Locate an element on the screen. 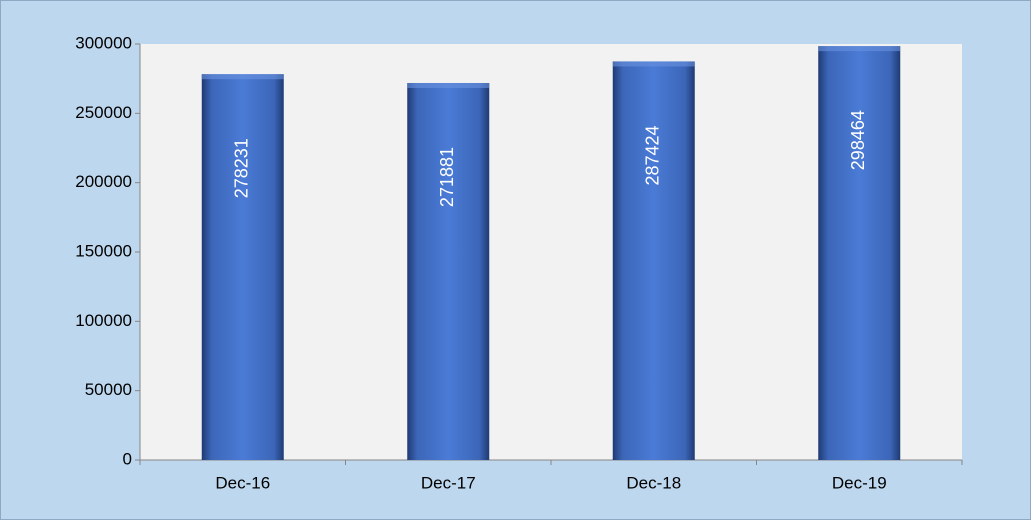  y-tick-label: 300000 is located at coordinates (103, 42).